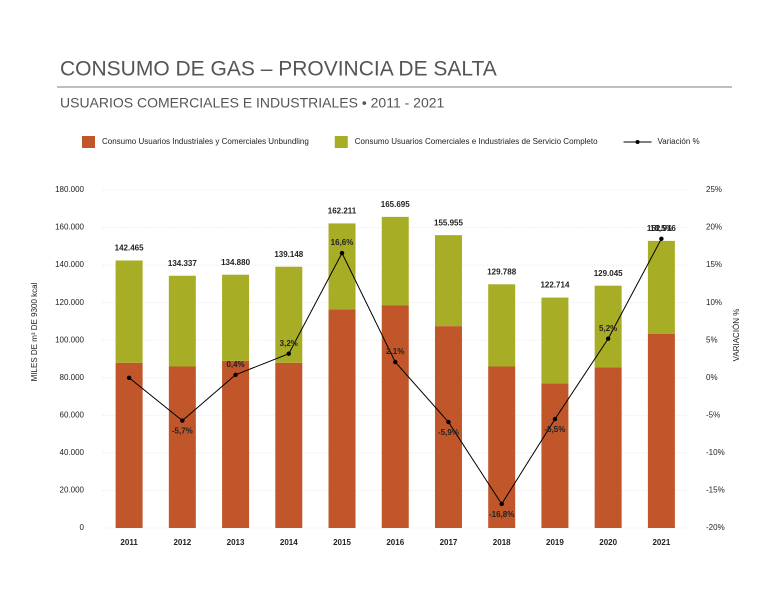  What do you see at coordinates (608, 273) in the screenshot?
I see `total-label: 129.045` at bounding box center [608, 273].